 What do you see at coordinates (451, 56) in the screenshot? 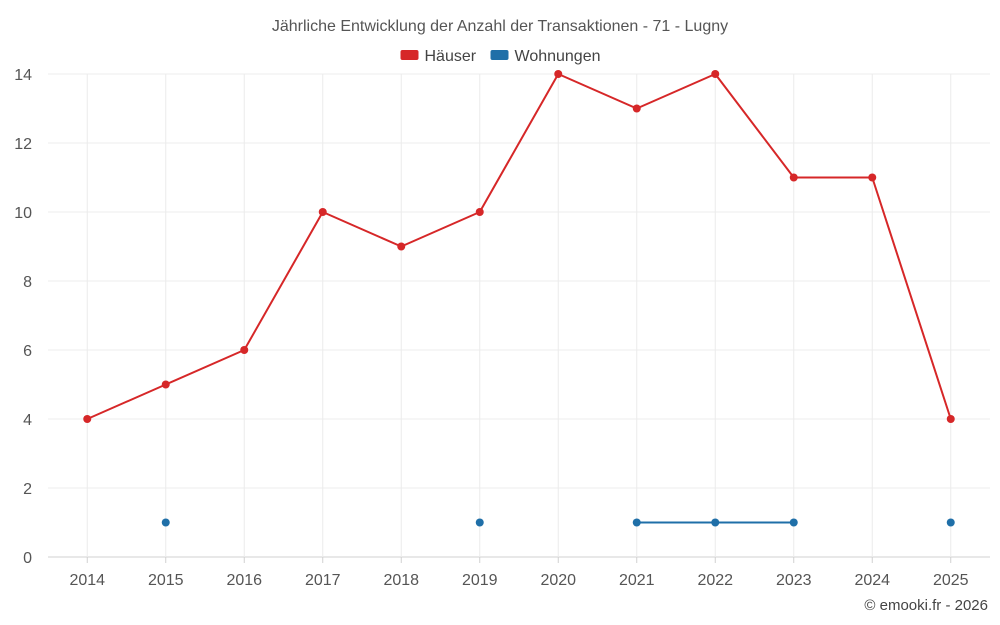
I see `legend-label: Häuser` at bounding box center [451, 56].